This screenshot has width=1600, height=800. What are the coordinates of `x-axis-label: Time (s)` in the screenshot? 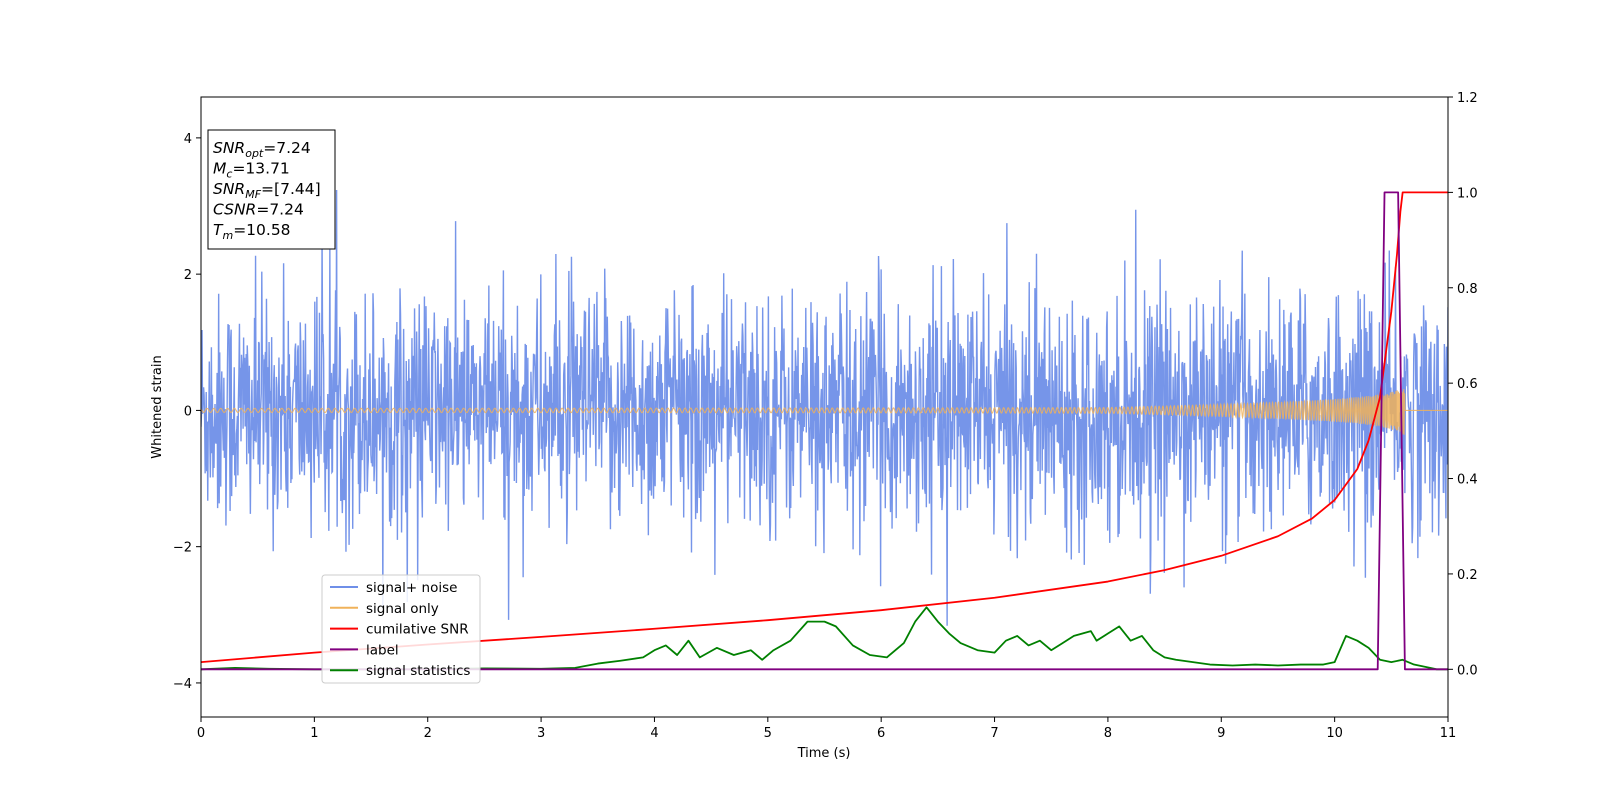 It's located at (824, 753).